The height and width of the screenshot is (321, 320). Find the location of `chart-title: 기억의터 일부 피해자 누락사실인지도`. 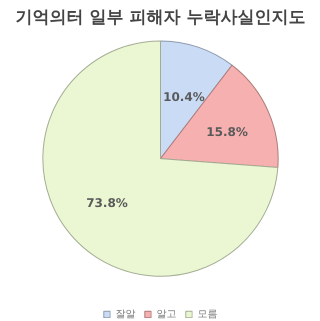

chart-title: 기억의터 일부 피해자 누락사실인지도 is located at coordinates (161, 18).